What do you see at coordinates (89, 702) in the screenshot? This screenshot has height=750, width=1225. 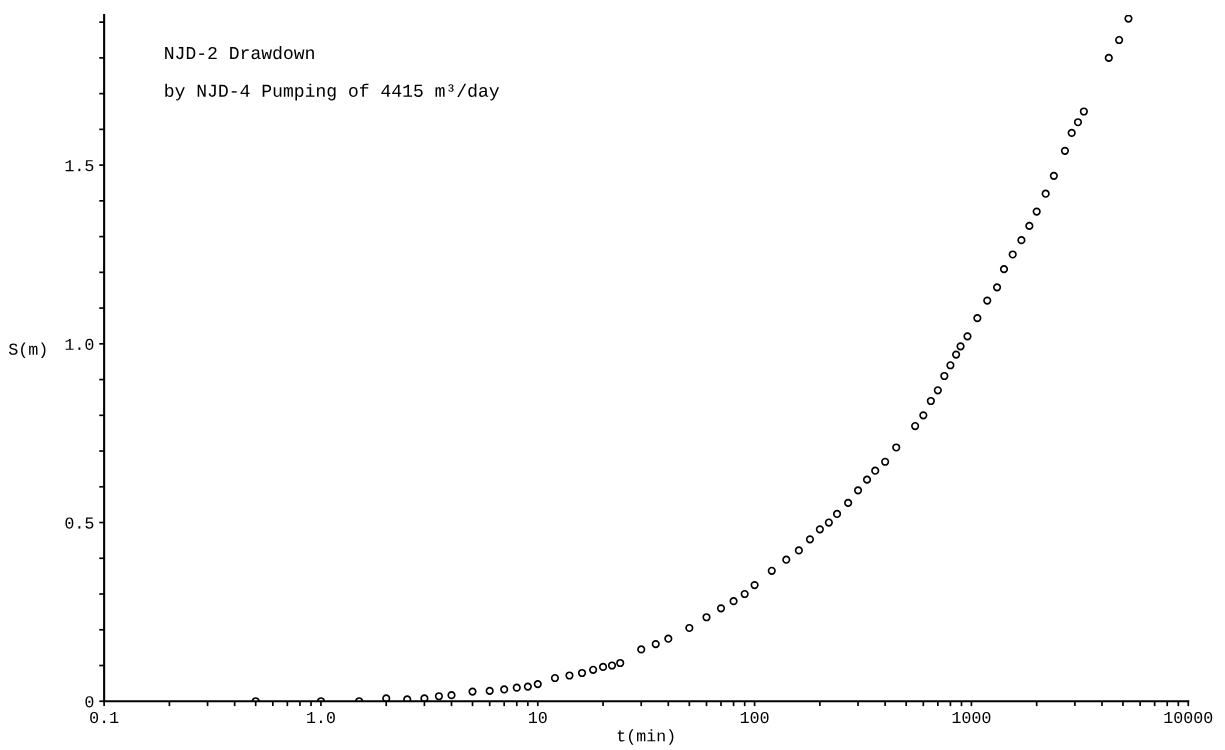 I see `y-tick-label: 0` at bounding box center [89, 702].